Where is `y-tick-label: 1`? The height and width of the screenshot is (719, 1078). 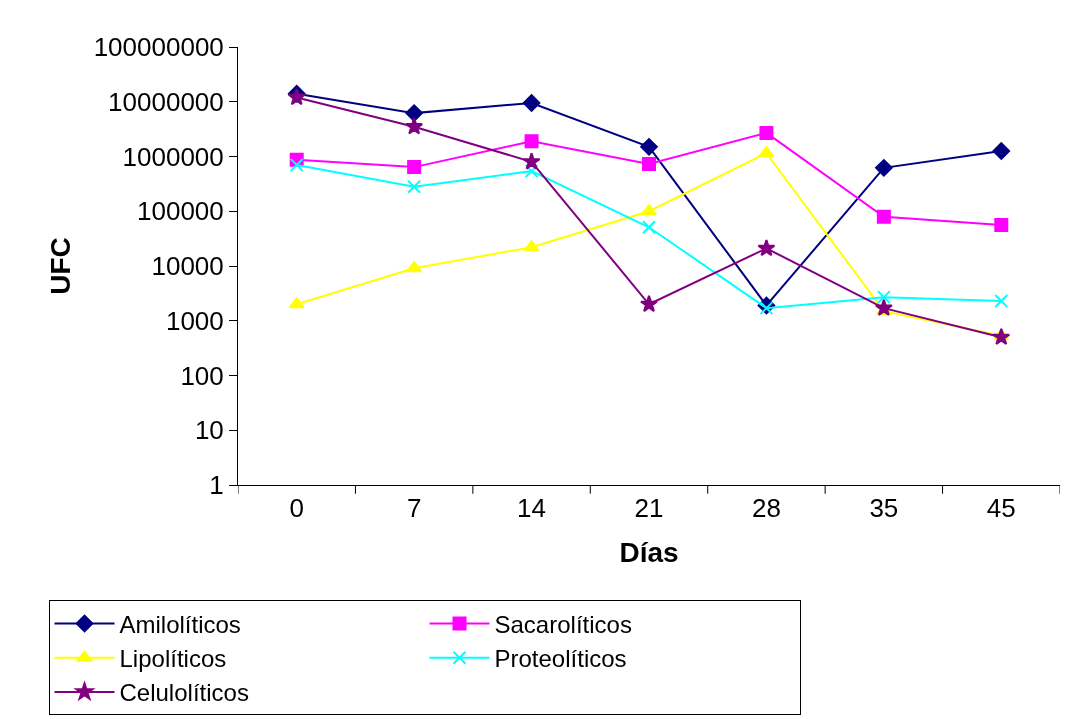
y-tick-label: 1 is located at coordinates (216, 485).